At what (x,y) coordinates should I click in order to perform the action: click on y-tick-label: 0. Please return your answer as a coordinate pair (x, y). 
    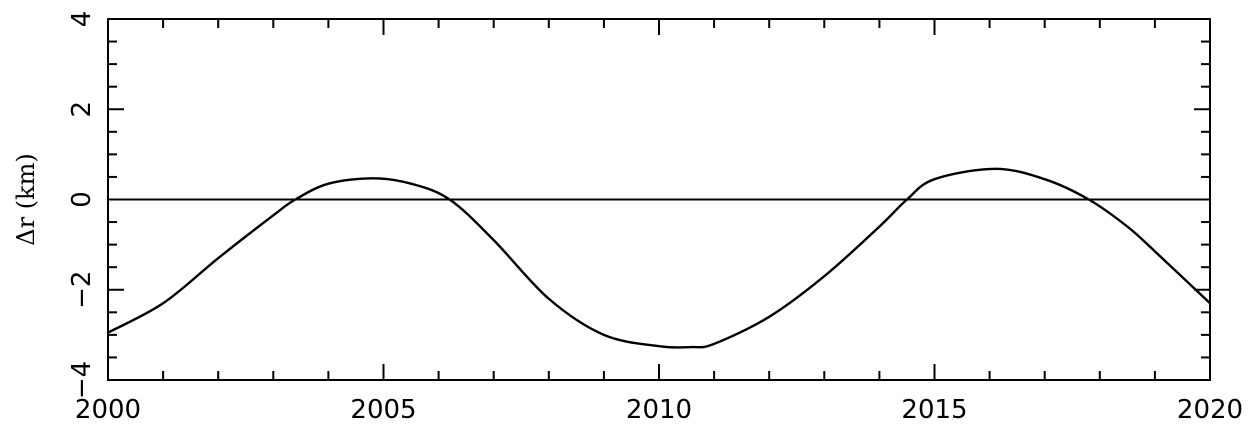
    Looking at the image, I should click on (82, 199).